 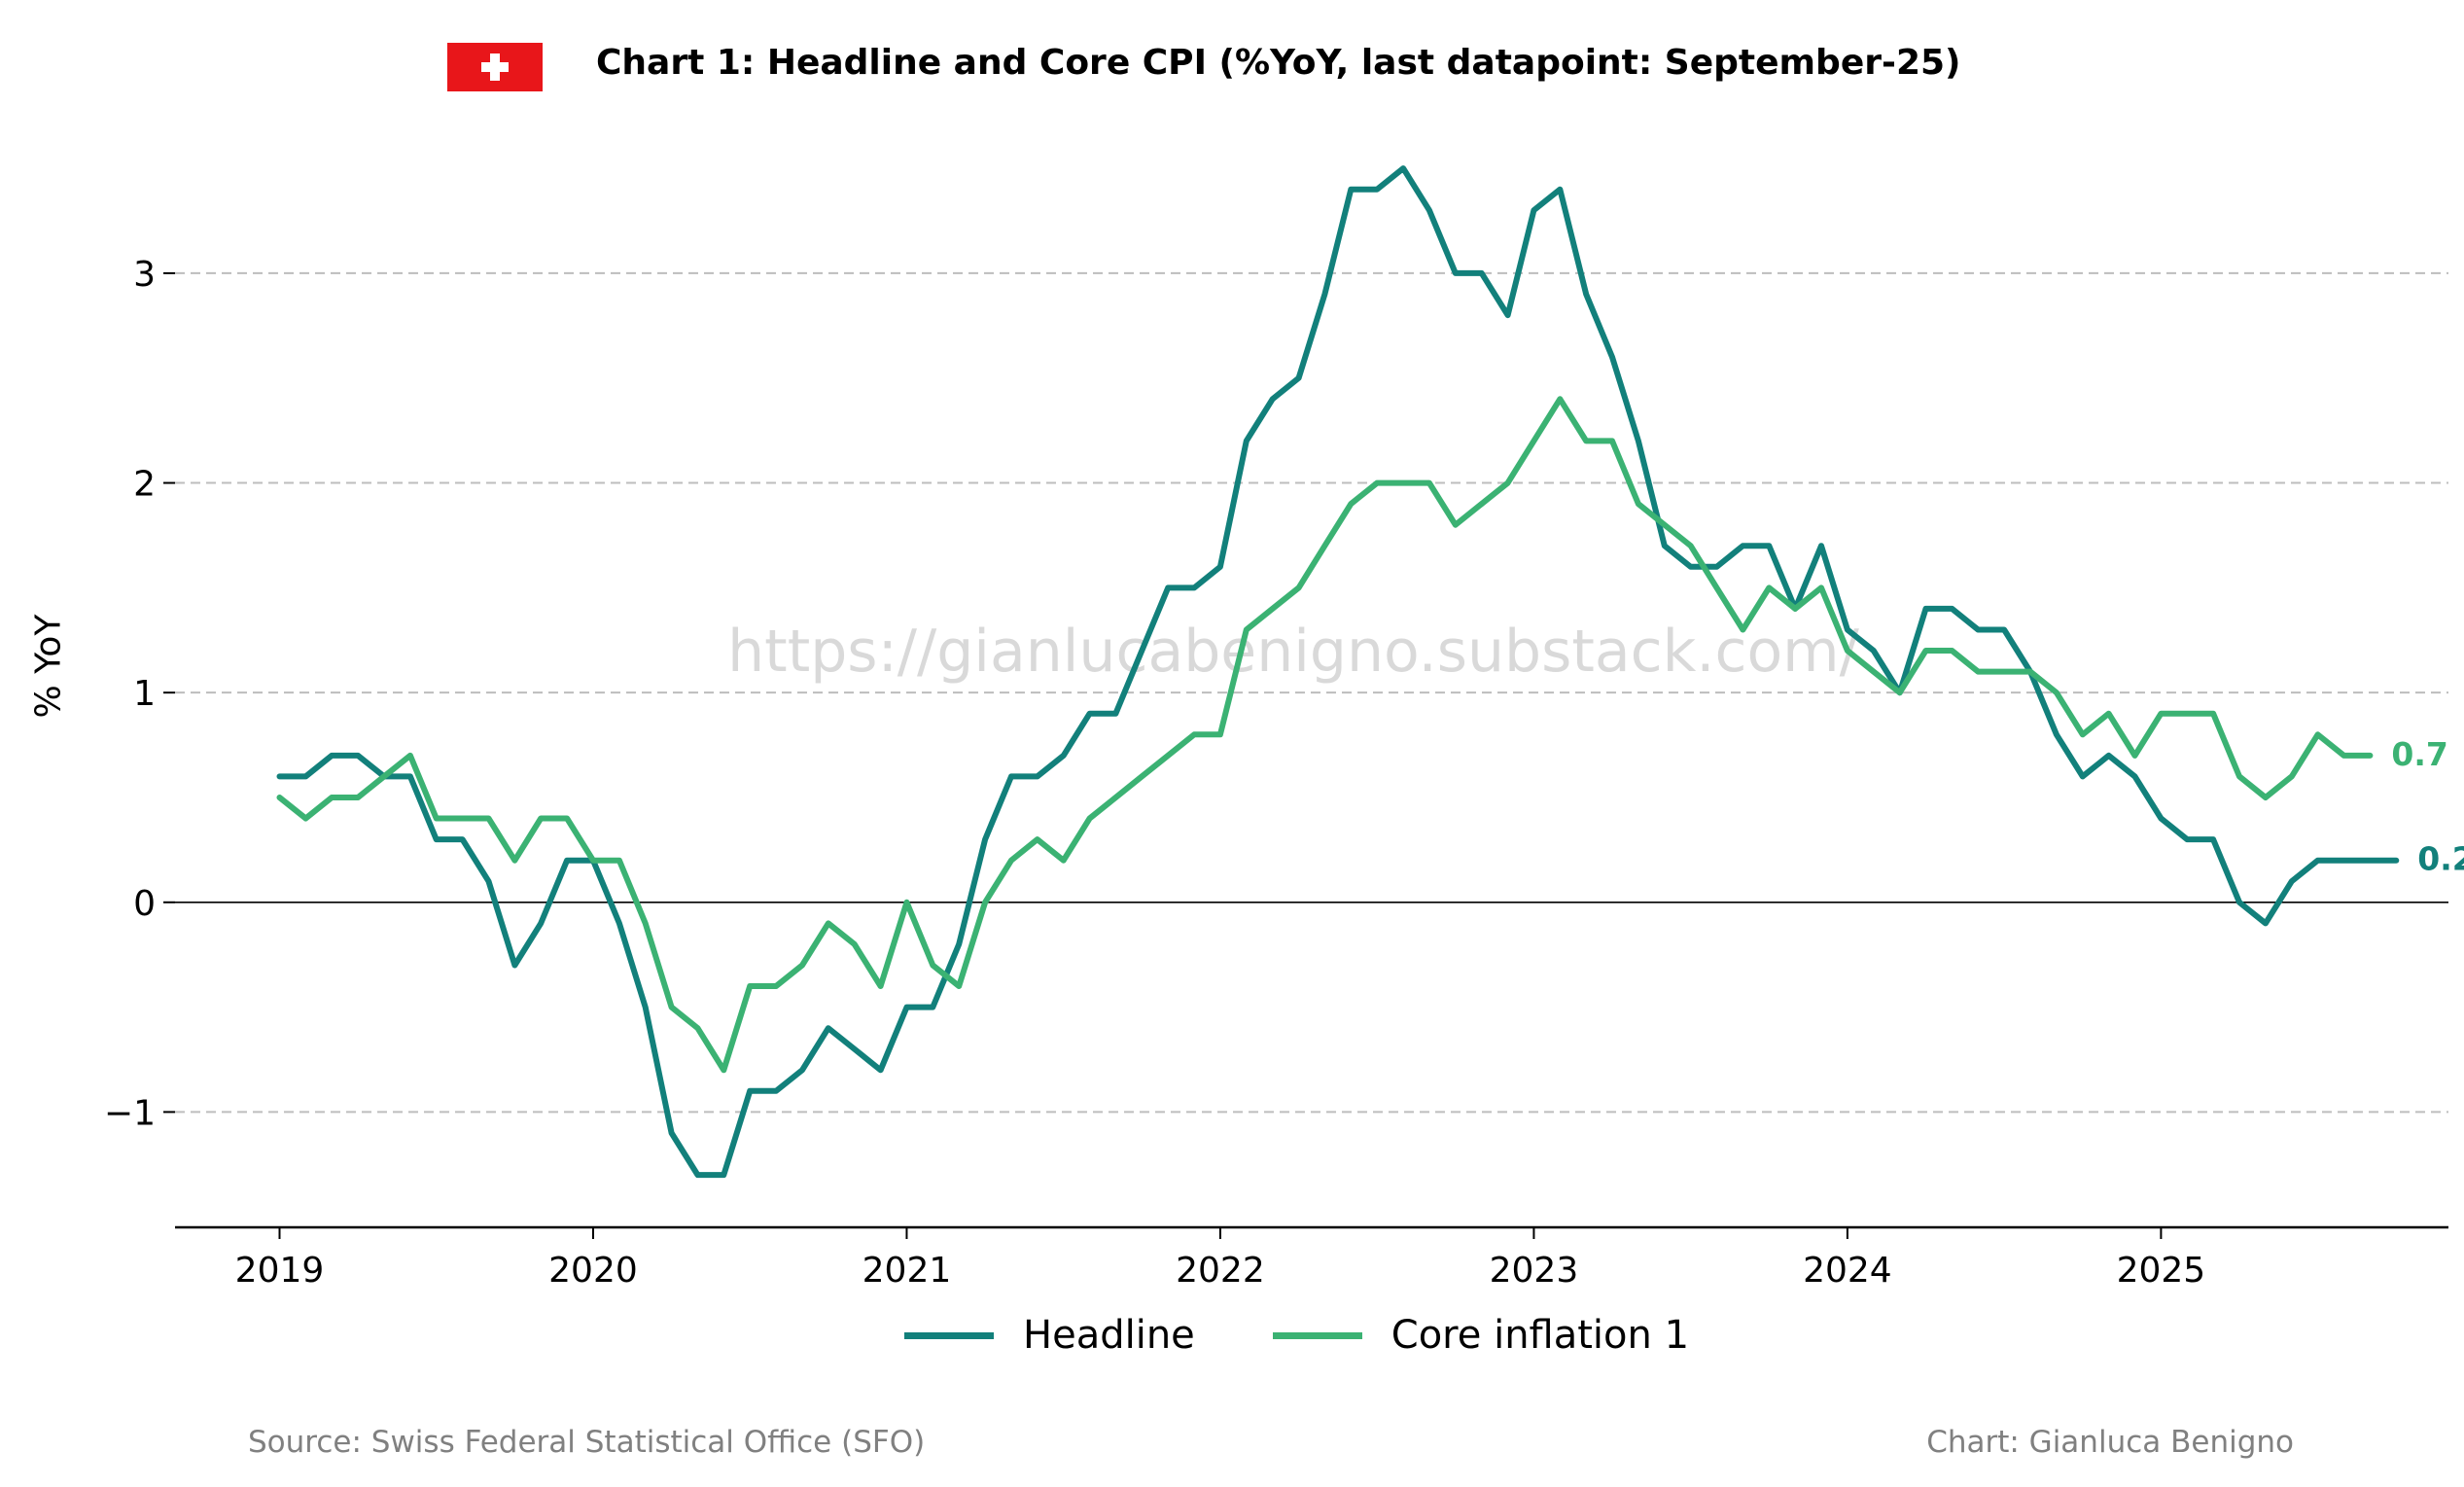 I want to click on end-value-label-headline: 0.2, so click(x=2440, y=859).